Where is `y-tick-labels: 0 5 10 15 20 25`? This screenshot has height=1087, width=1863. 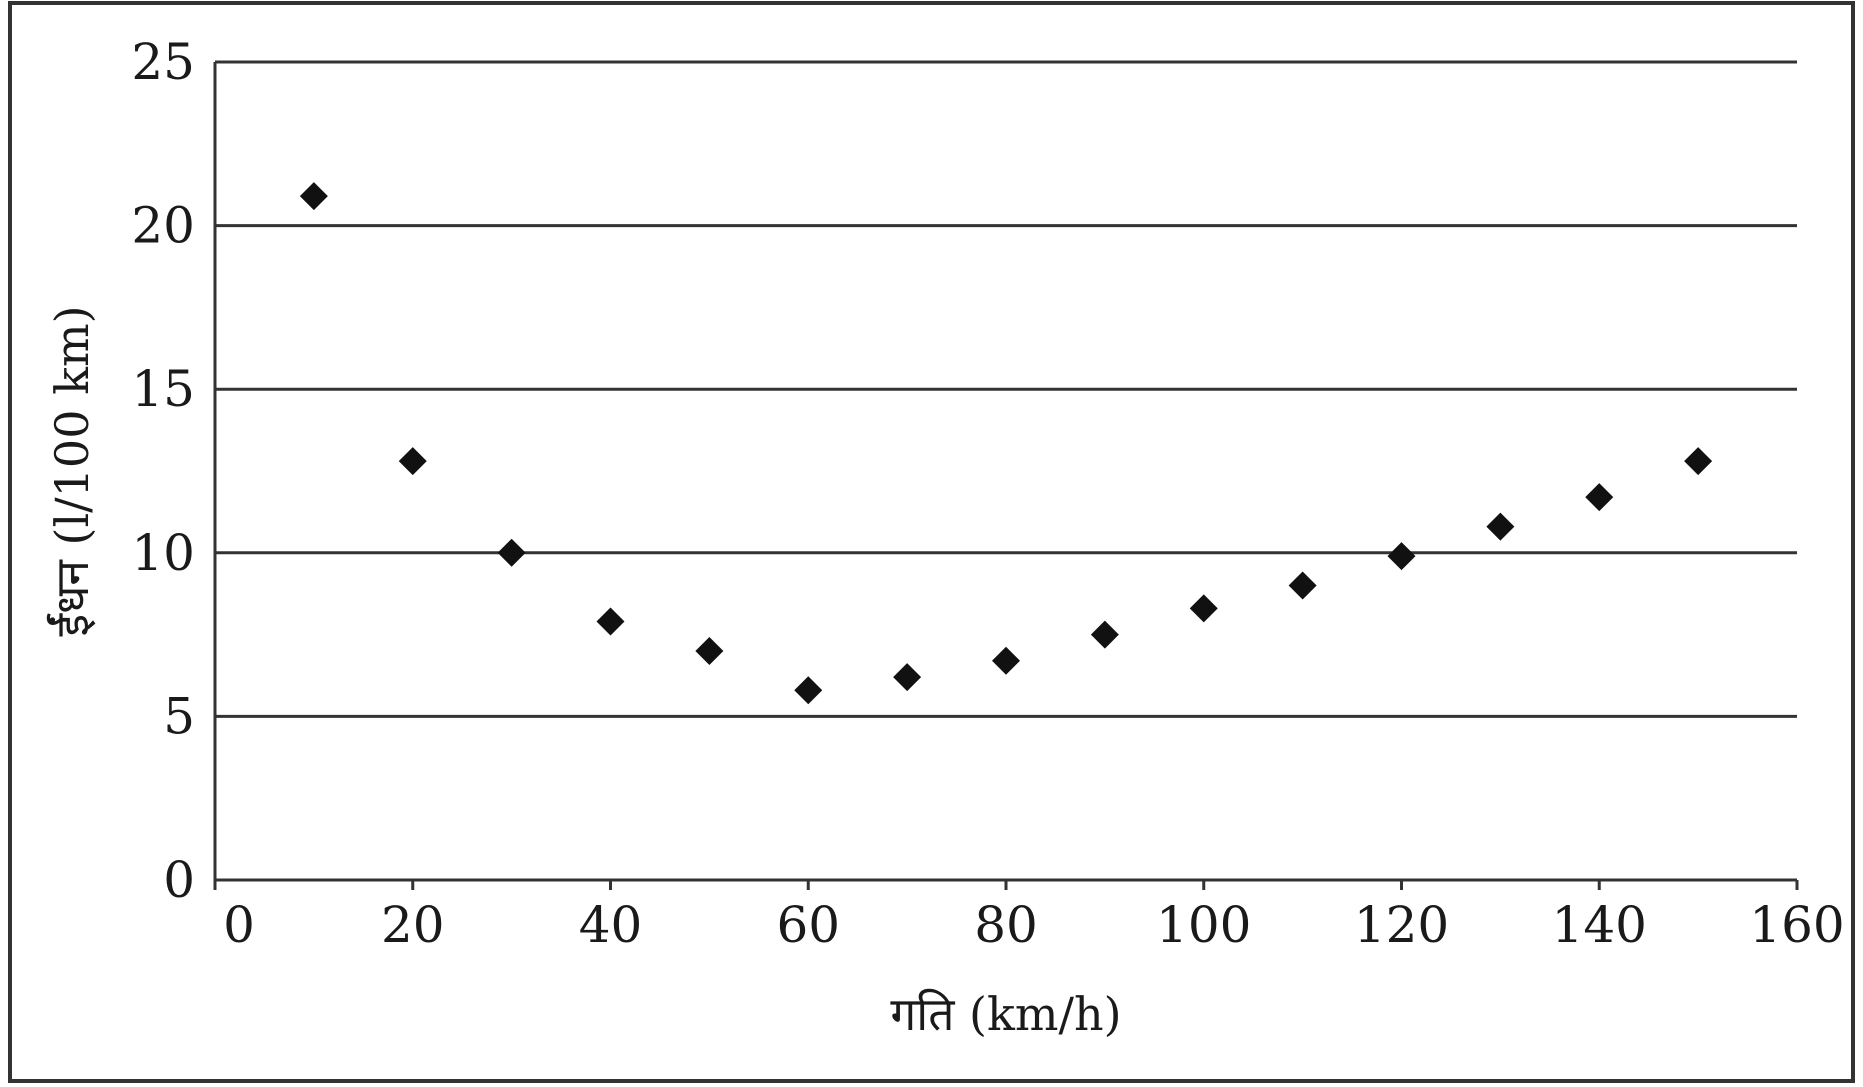 y-tick-labels: 0 5 10 15 20 25 is located at coordinates (163, 471).